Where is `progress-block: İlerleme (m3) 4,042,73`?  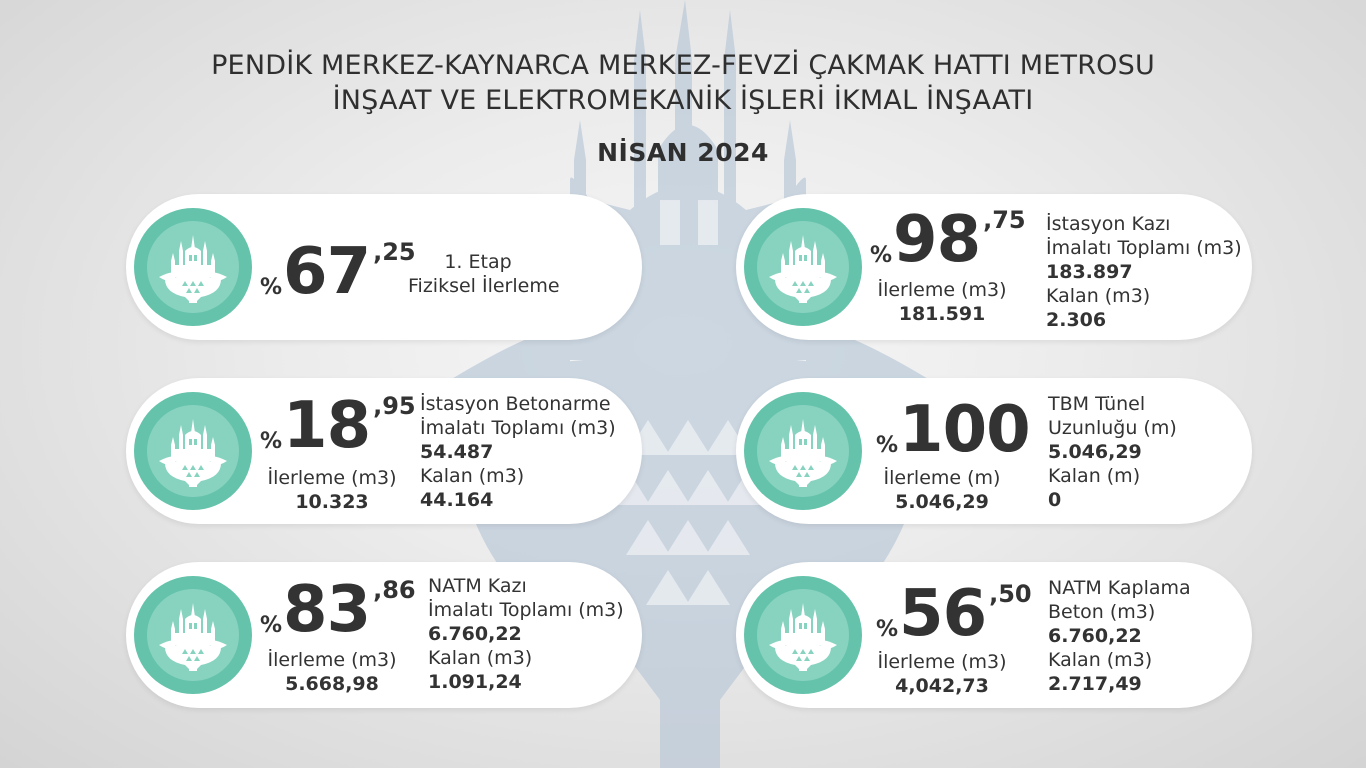 progress-block: İlerleme (m3) 4,042,73 is located at coordinates (942, 674).